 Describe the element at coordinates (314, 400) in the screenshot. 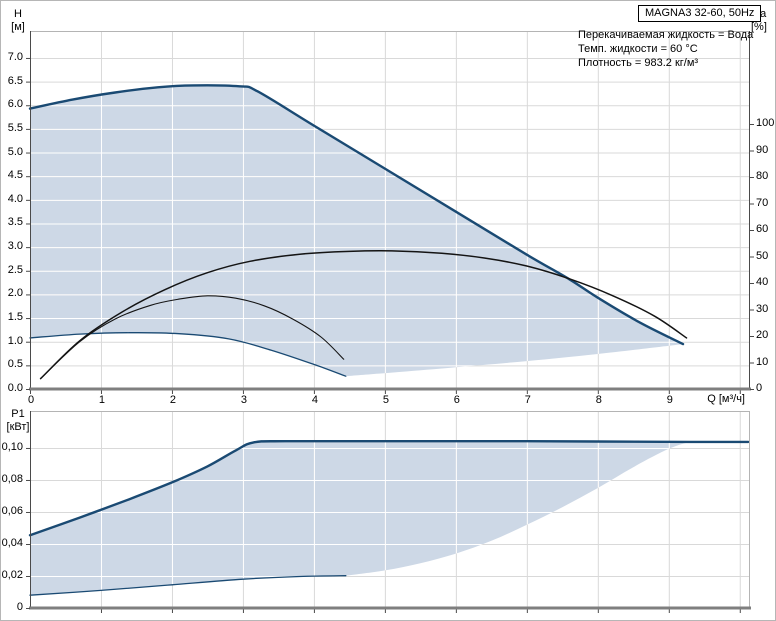

I see `x-tick-label: 4` at that location.